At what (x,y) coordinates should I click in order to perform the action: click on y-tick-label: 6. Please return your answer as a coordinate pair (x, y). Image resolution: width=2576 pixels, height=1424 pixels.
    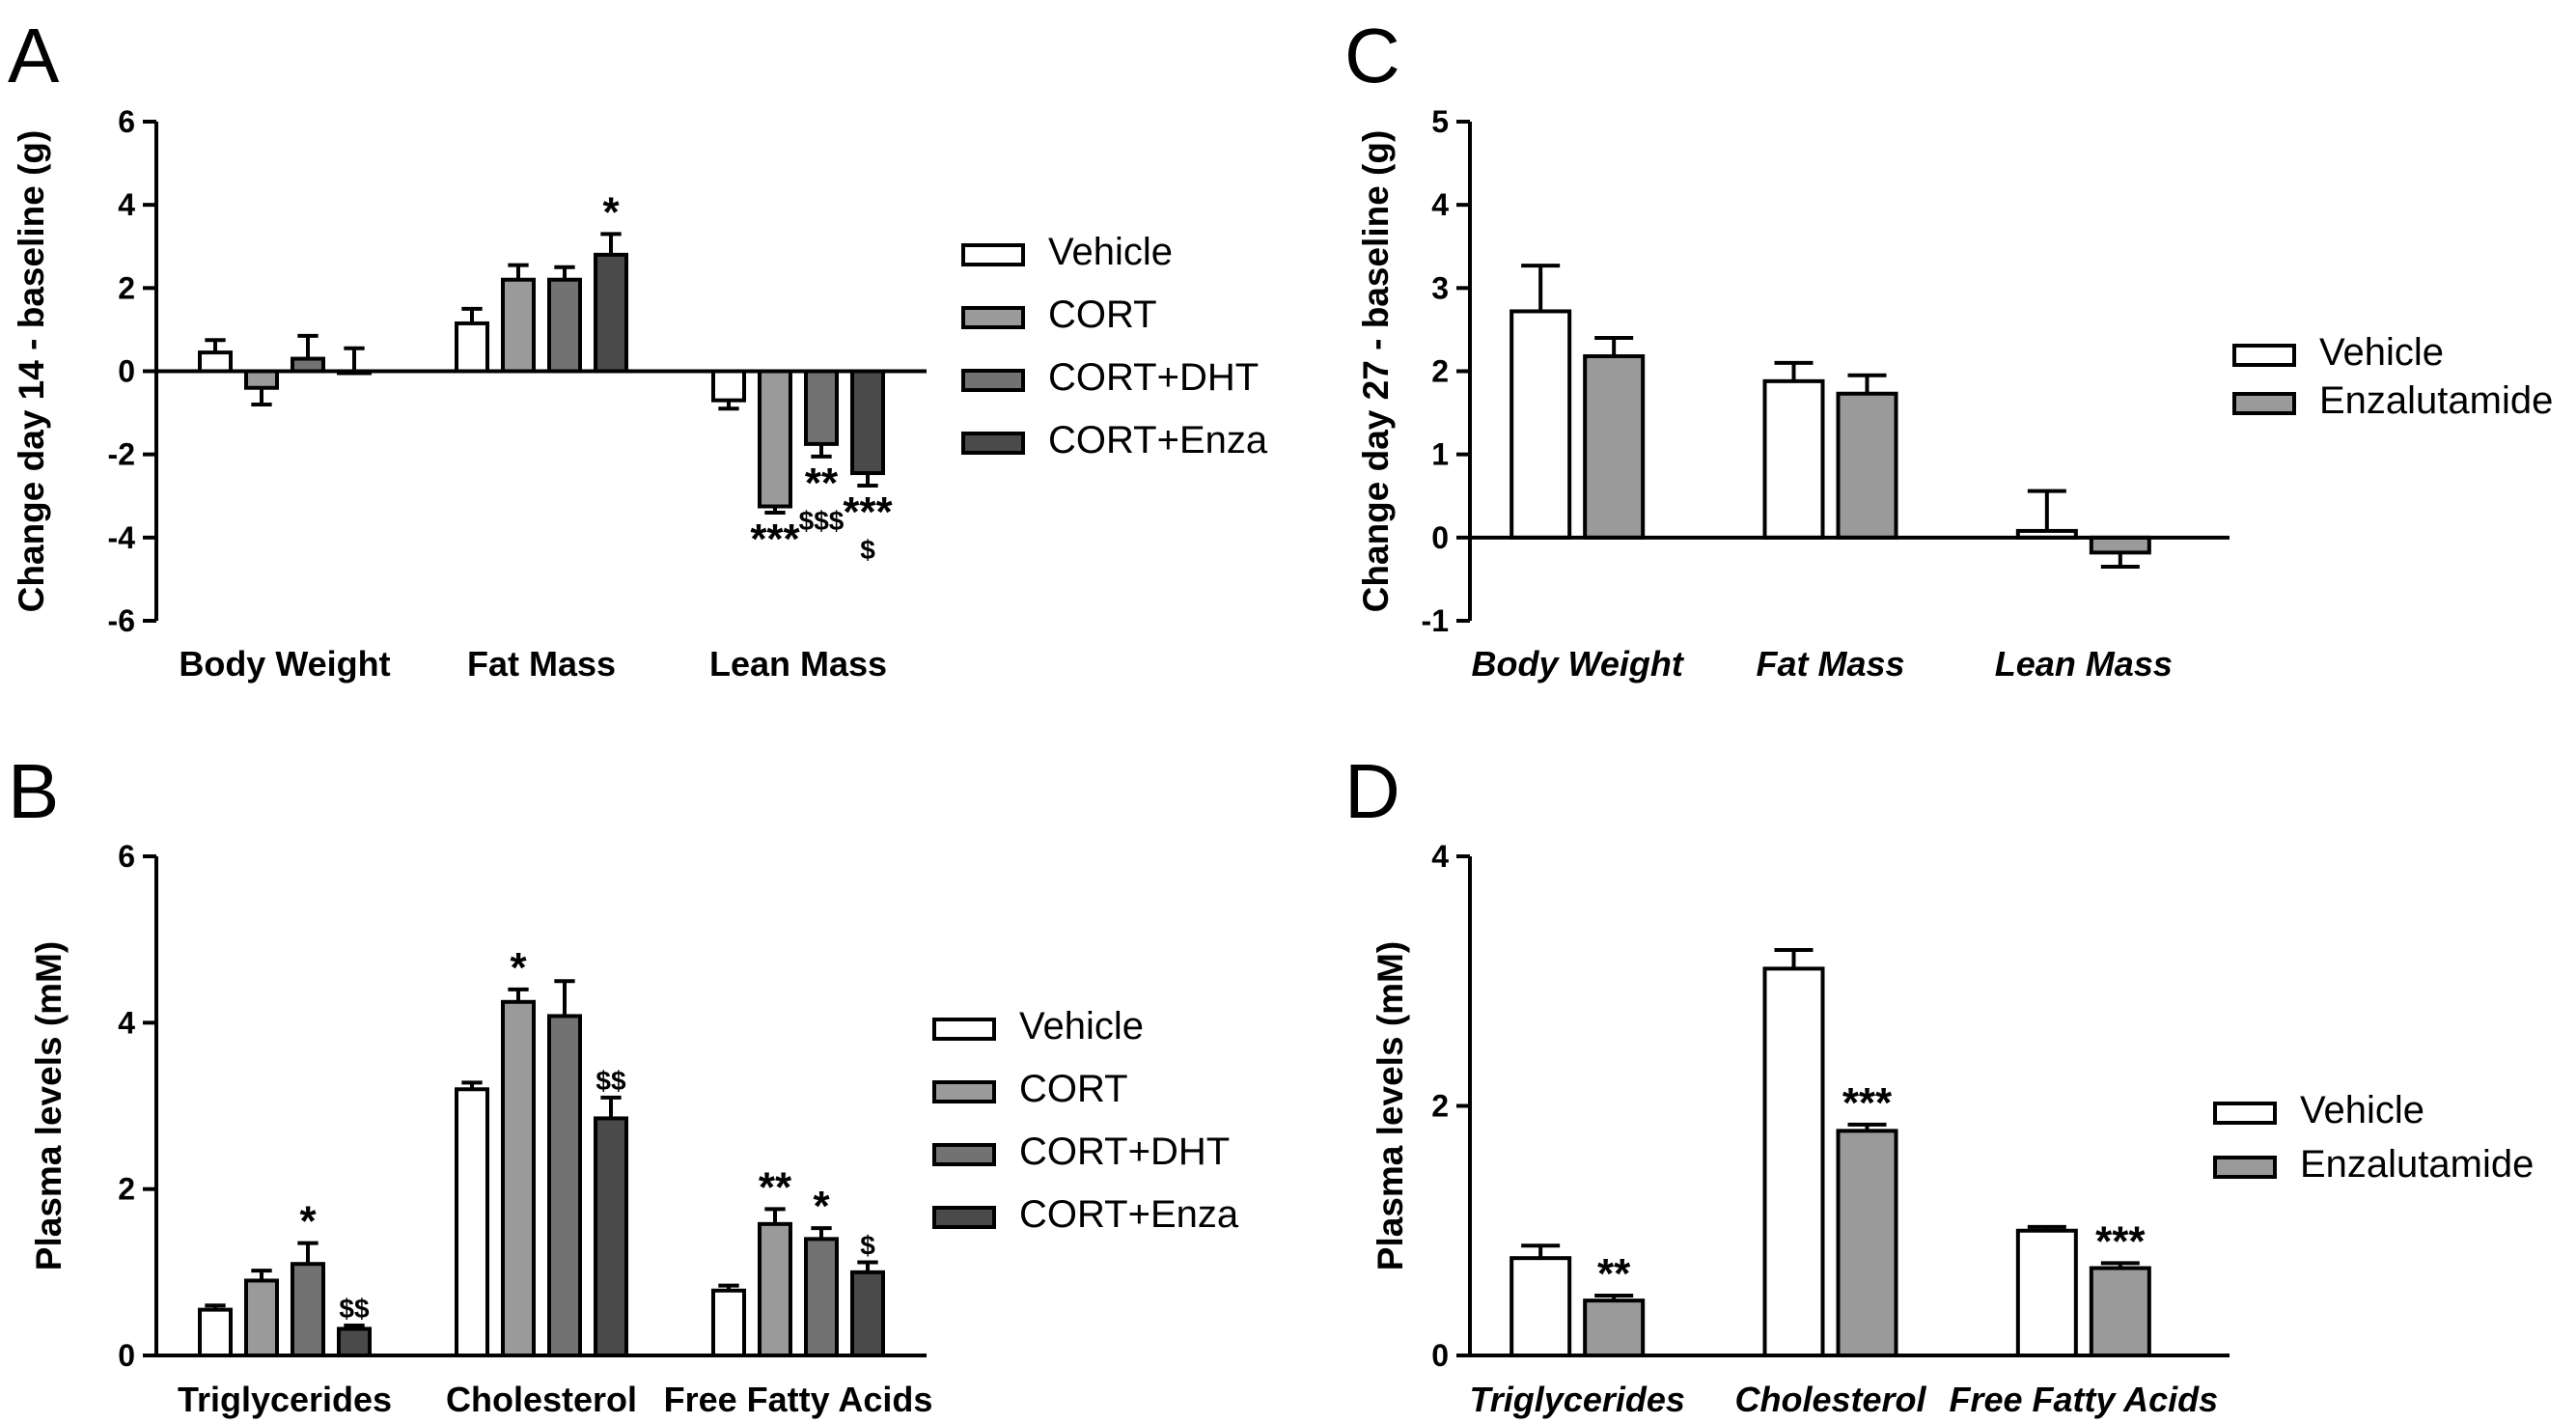
    Looking at the image, I should click on (126, 121).